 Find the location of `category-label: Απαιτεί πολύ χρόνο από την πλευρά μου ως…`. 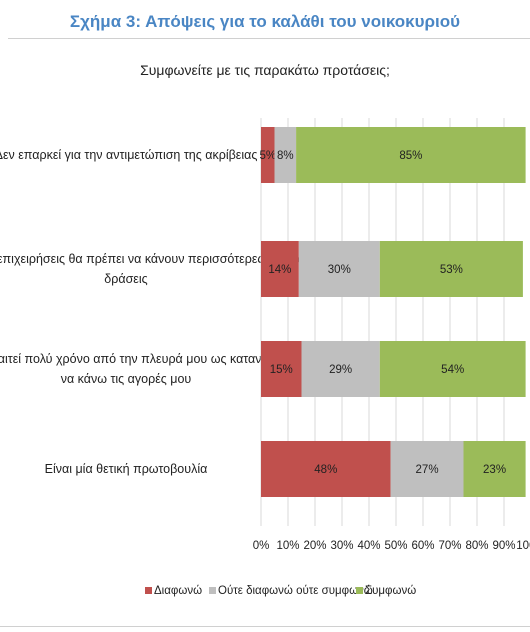

category-label: Απαιτεί πολύ χρόνο από την πλευρά μου ως… is located at coordinates (161, 369).